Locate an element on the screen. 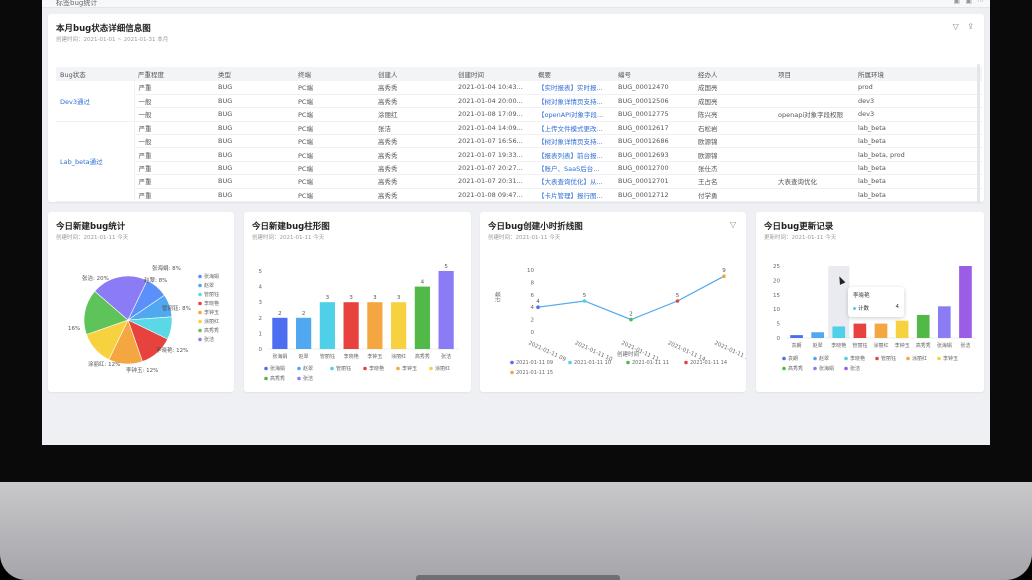  more-icon: ⋯ is located at coordinates (980, 2).